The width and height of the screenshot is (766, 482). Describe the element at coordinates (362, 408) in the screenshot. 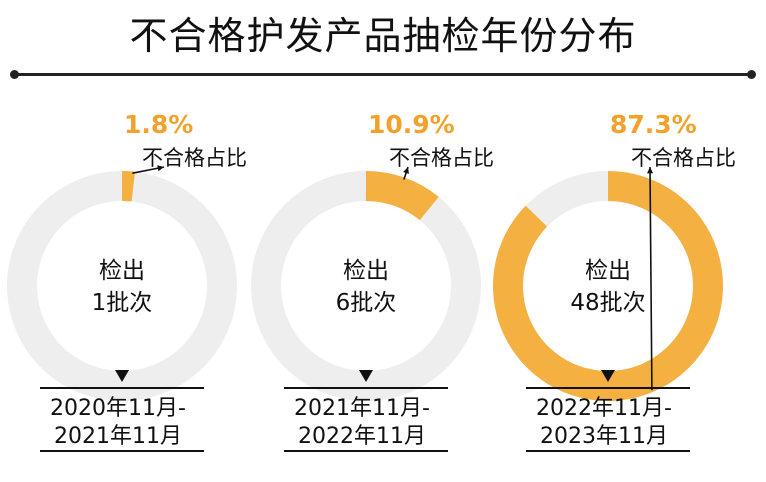

I see `period-start: 2021年11月-` at that location.